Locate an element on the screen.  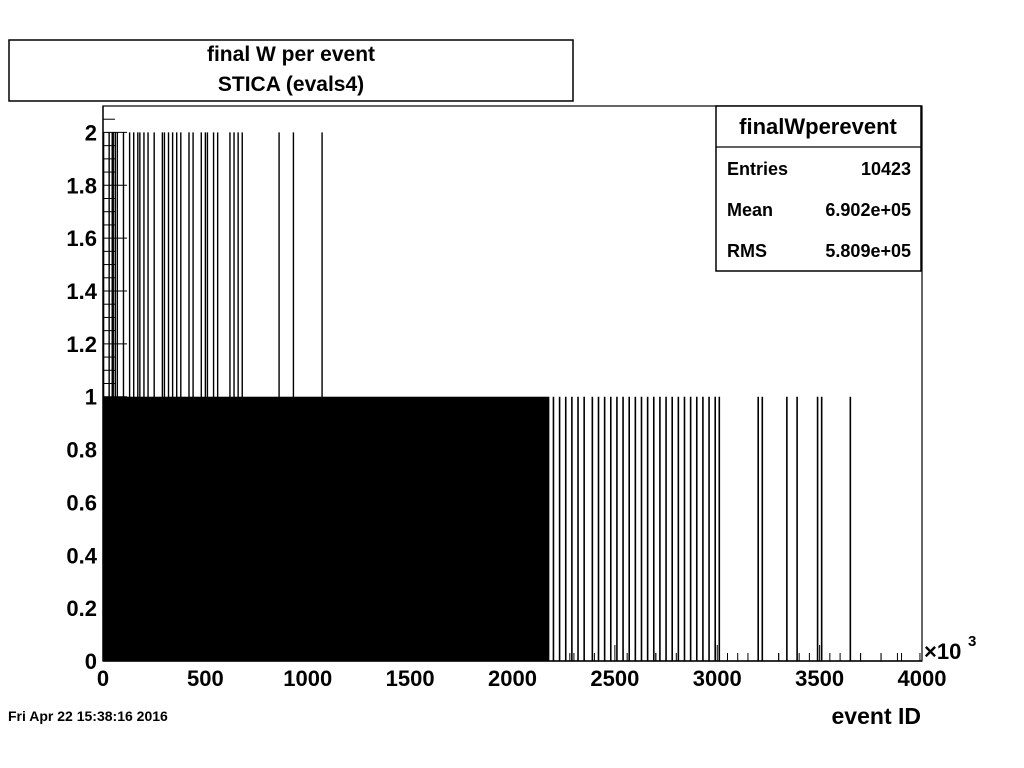
stats-title: finalWperevent is located at coordinates (818, 126).